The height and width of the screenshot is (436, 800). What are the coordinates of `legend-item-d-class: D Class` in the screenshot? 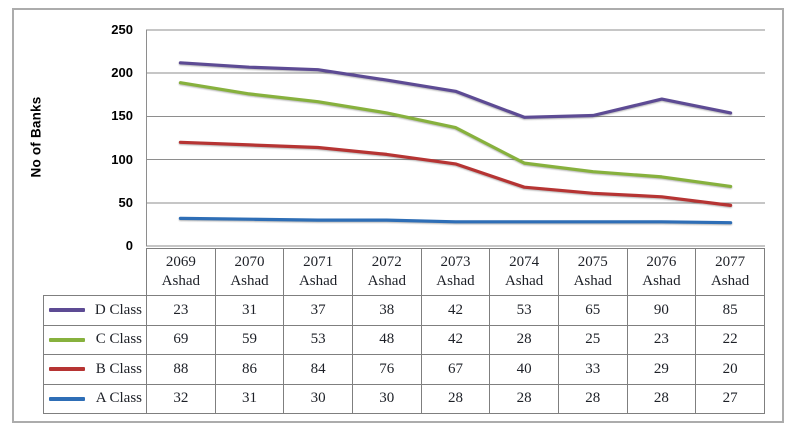 It's located at (95, 310).